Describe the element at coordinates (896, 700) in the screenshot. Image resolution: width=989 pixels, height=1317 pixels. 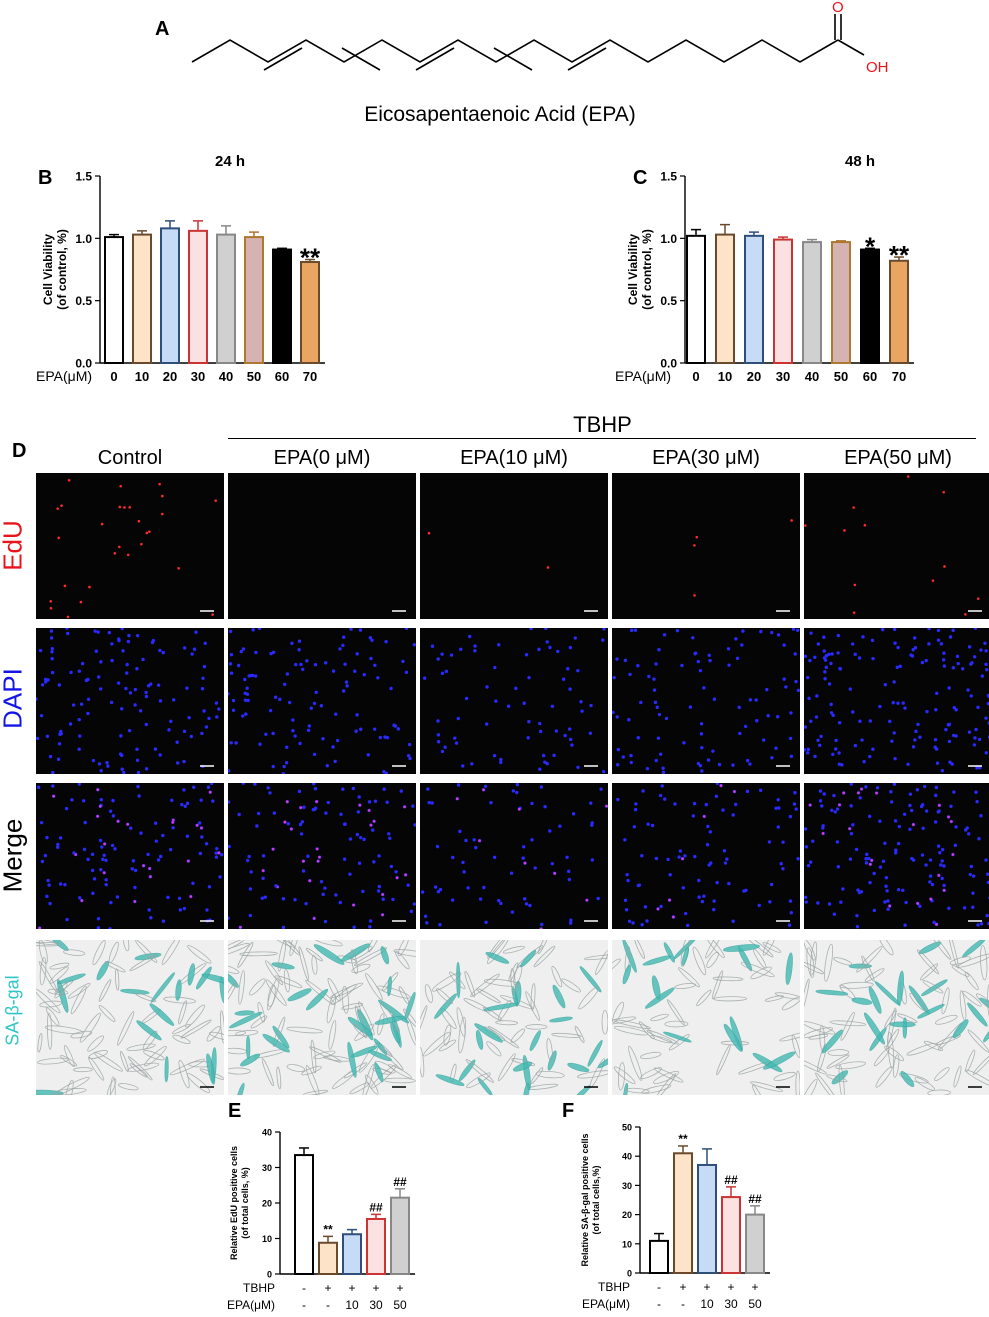
I see `micrograph-image` at that location.